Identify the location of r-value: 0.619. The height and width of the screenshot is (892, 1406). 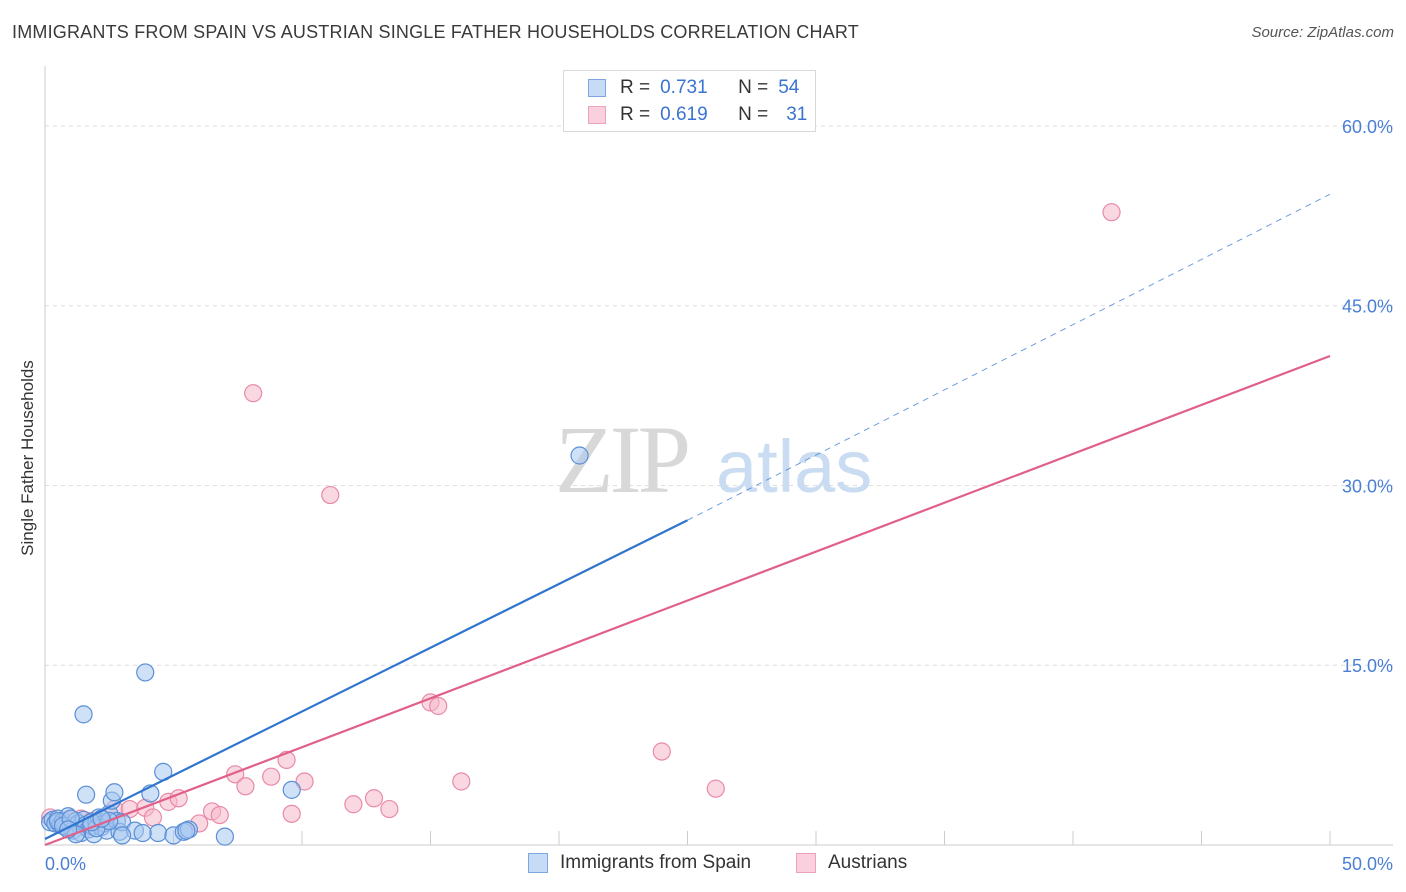
(684, 114).